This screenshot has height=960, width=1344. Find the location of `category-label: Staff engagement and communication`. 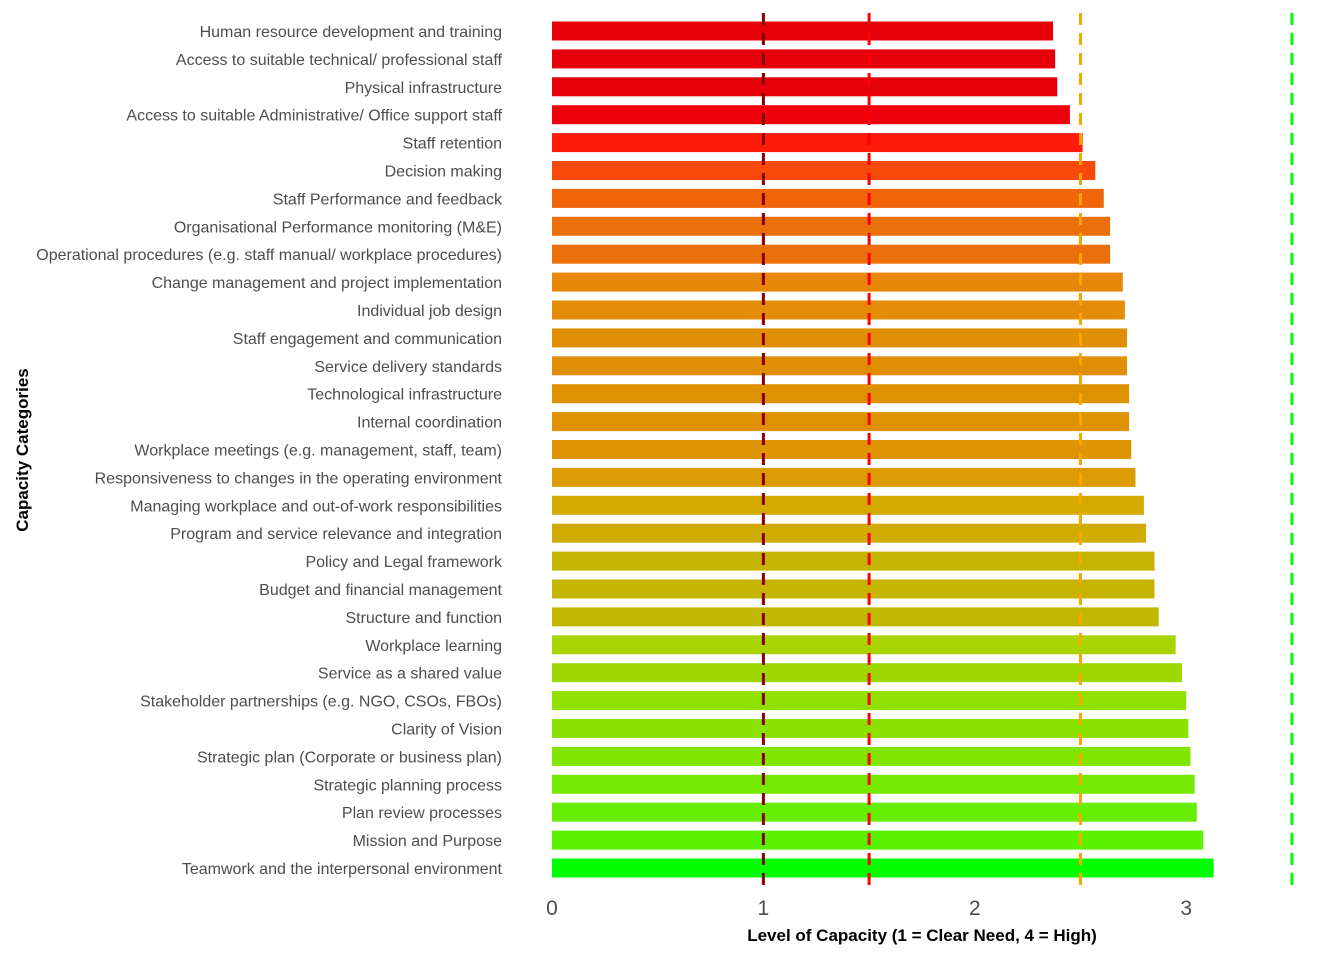

category-label: Staff engagement and communication is located at coordinates (367, 339).